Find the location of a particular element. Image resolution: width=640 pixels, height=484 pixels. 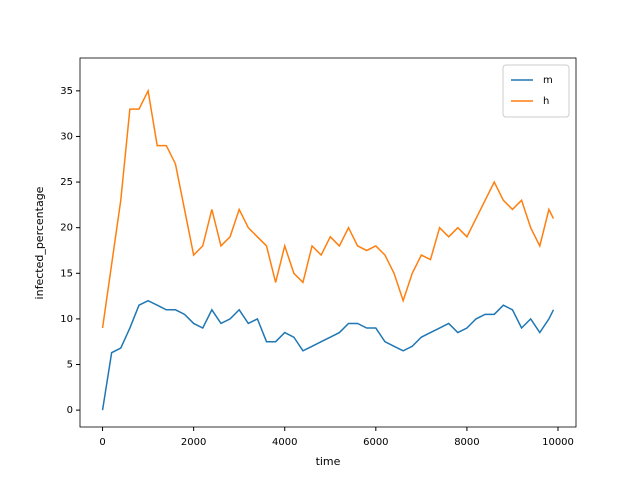

y-tick-label: 30 is located at coordinates (66, 136).